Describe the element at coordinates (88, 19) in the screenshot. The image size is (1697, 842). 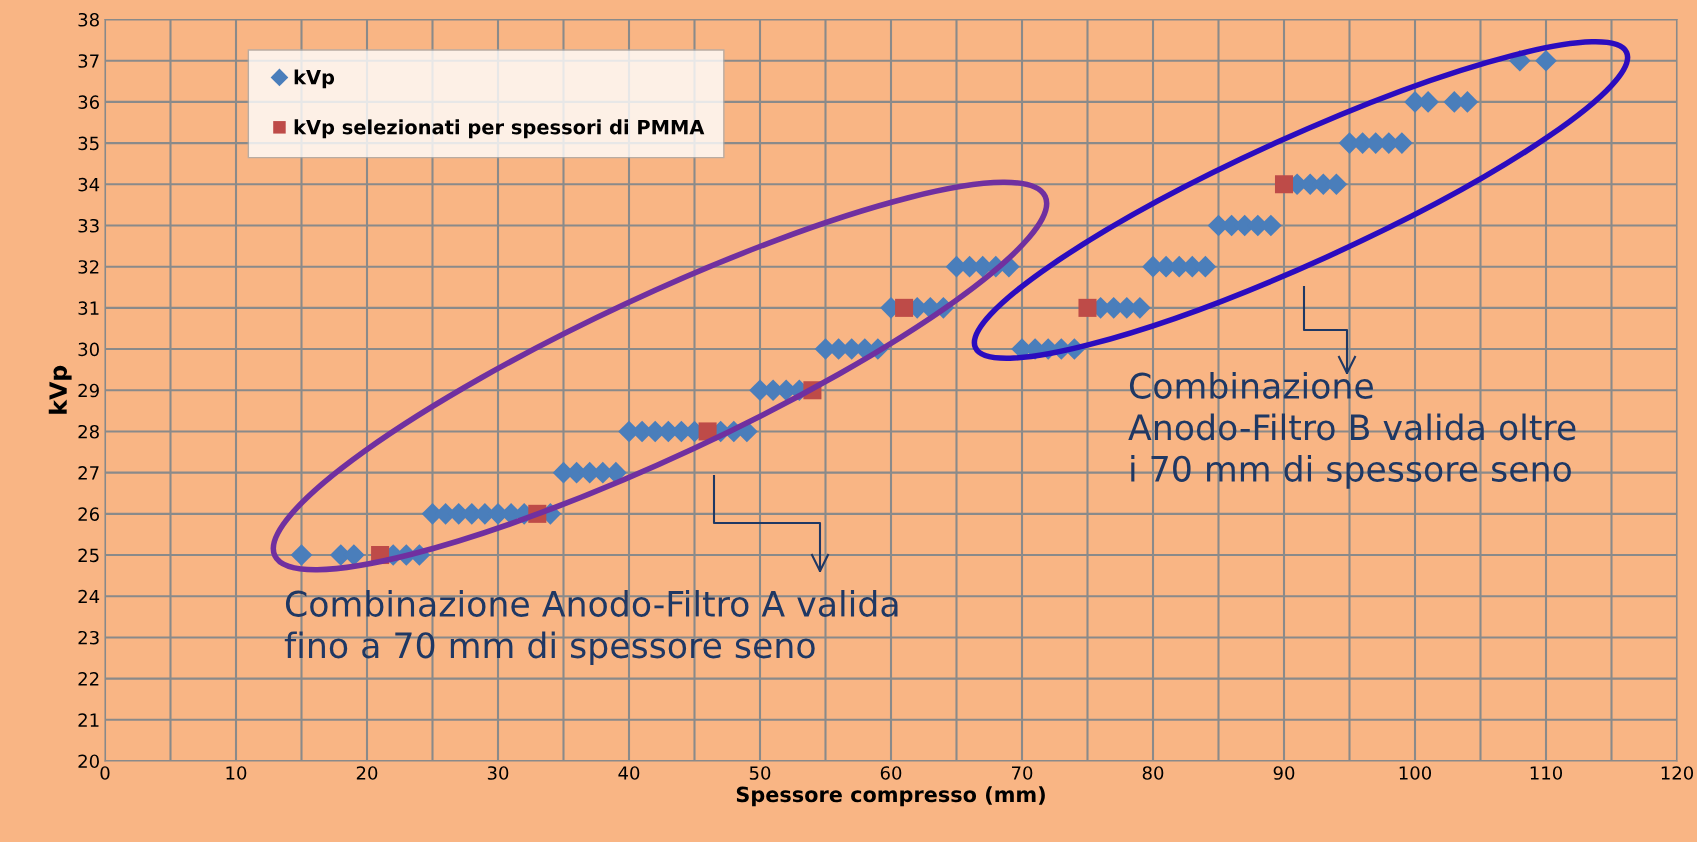
I see `y-tick-label: 38` at that location.